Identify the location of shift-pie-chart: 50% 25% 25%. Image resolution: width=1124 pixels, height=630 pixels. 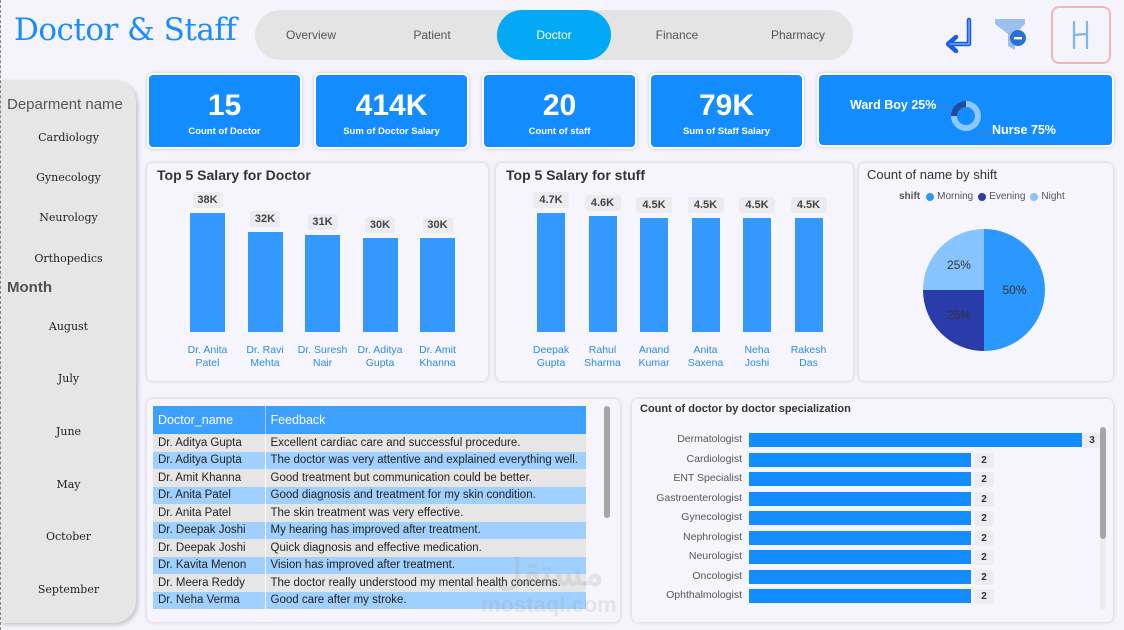
(984, 290).